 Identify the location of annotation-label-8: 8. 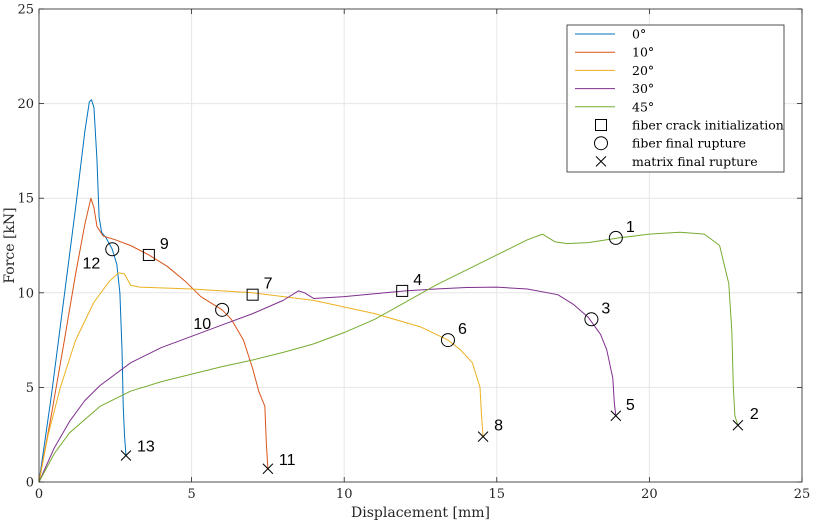
(498, 426).